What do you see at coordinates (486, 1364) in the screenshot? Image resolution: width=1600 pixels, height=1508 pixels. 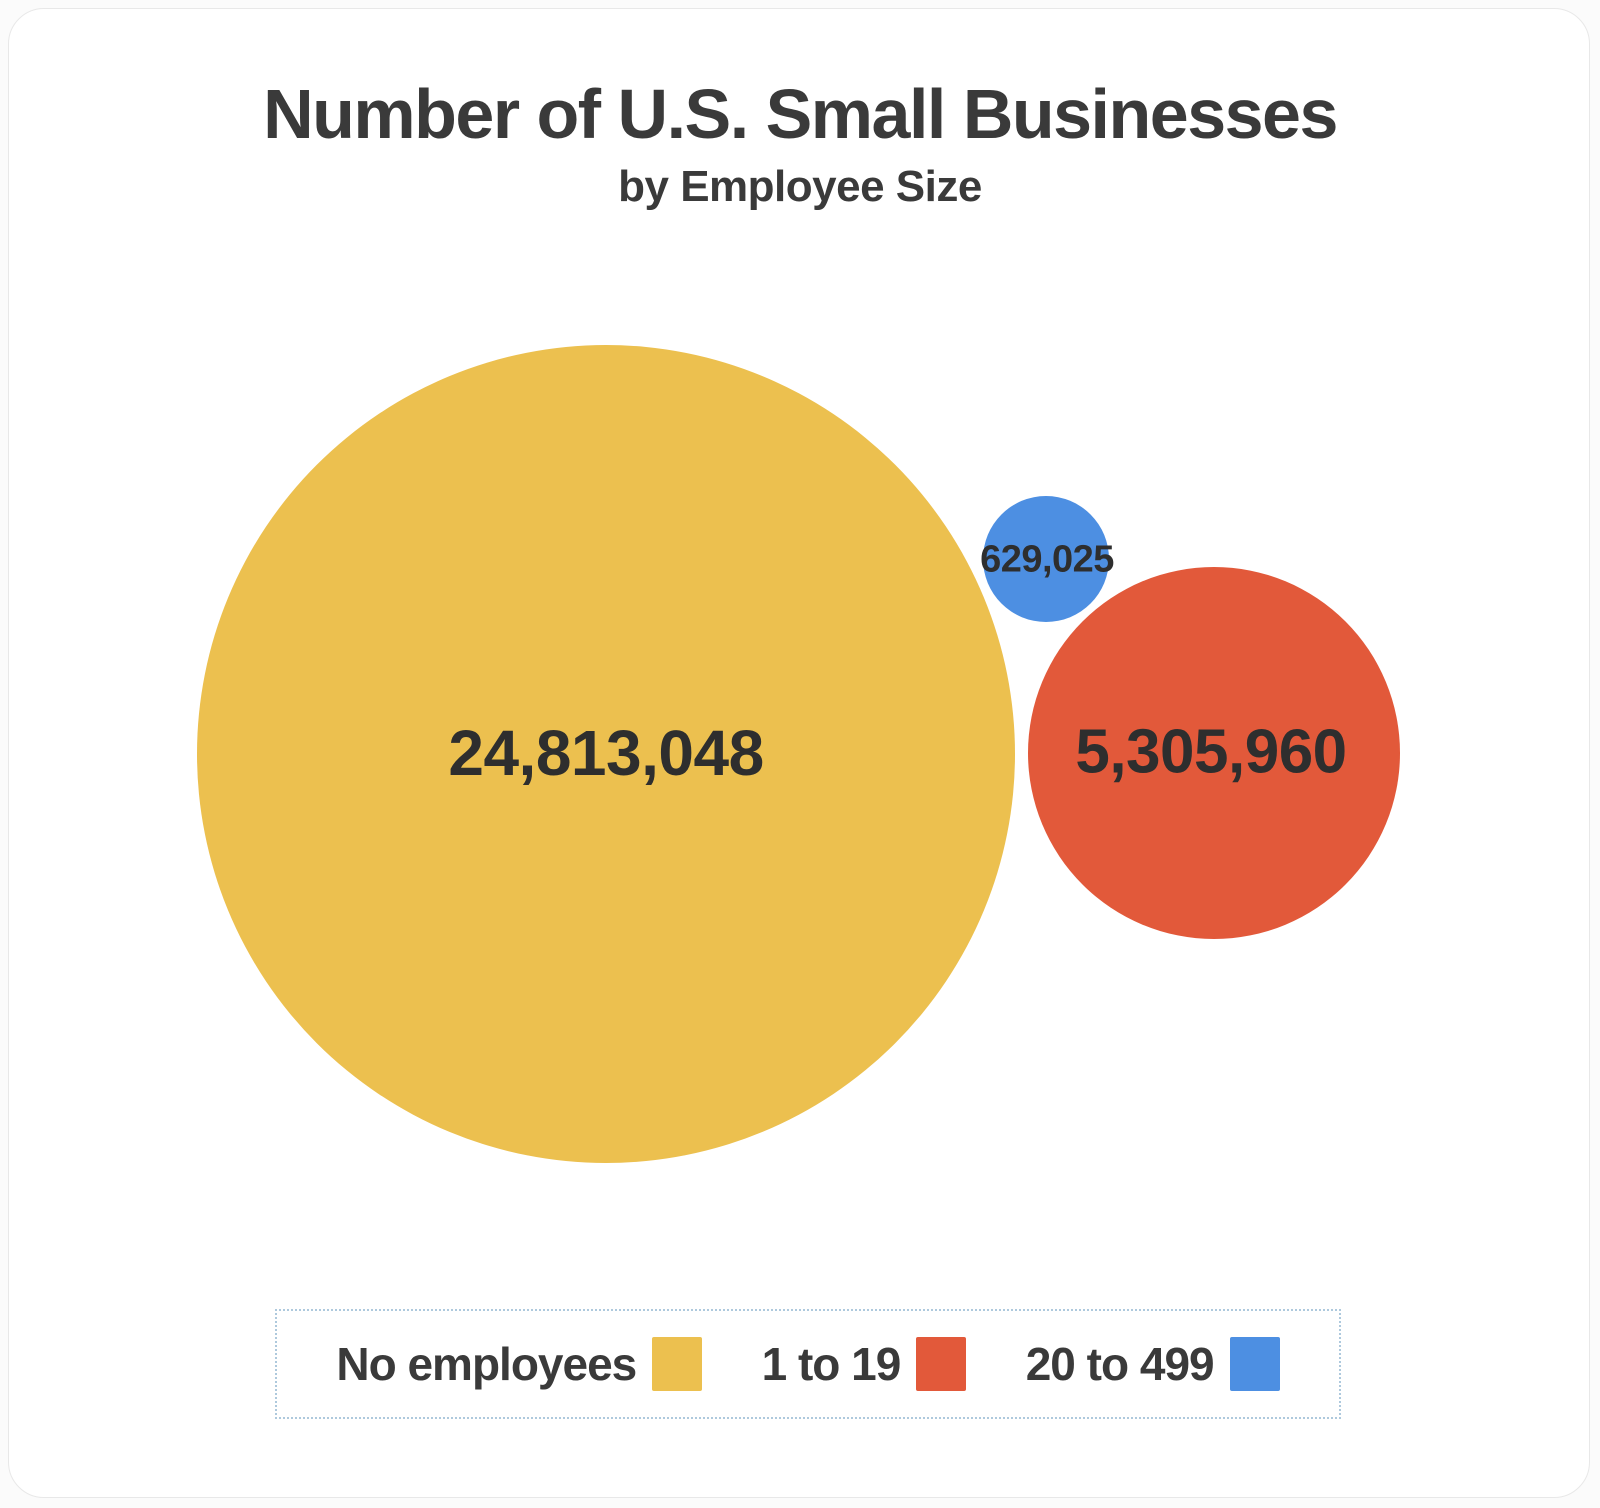 I see `legend-label-no-employees: No employees` at bounding box center [486, 1364].